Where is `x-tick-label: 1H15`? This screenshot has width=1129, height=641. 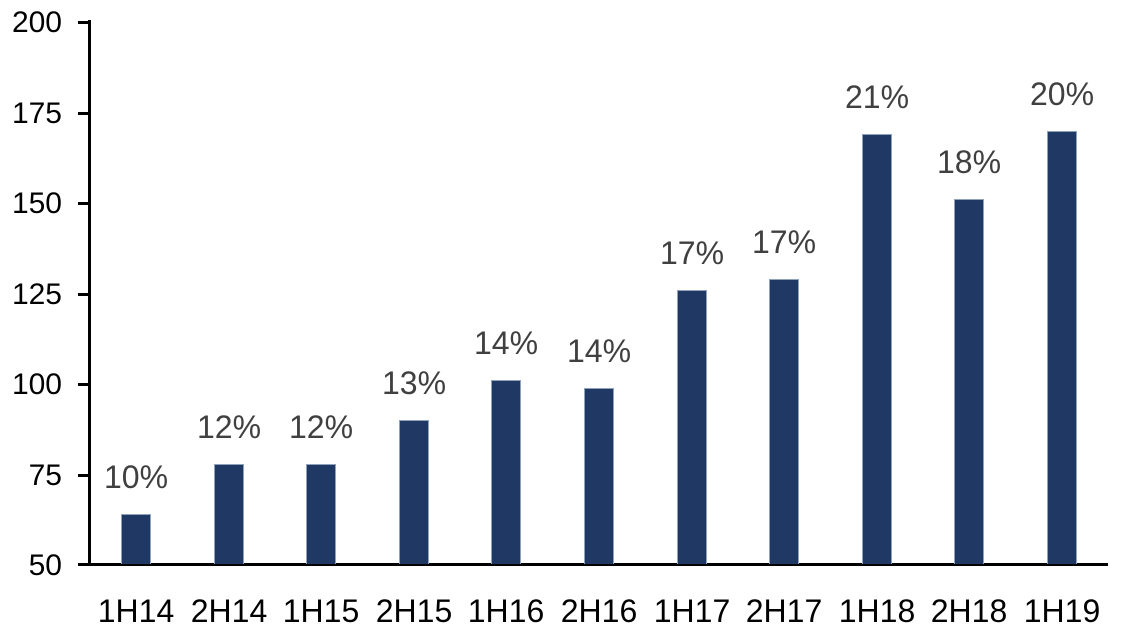 x-tick-label: 1H15 is located at coordinates (321, 611).